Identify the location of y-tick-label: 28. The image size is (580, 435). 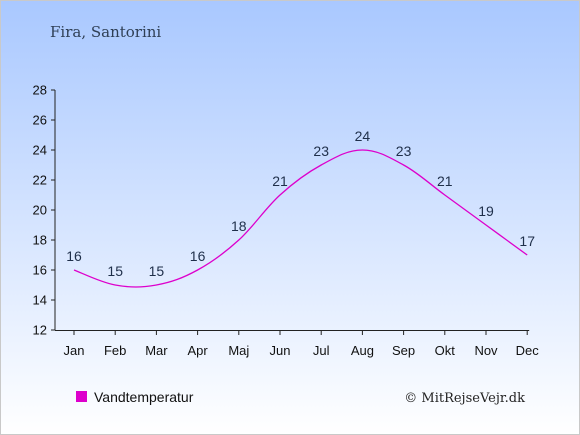
(40, 90).